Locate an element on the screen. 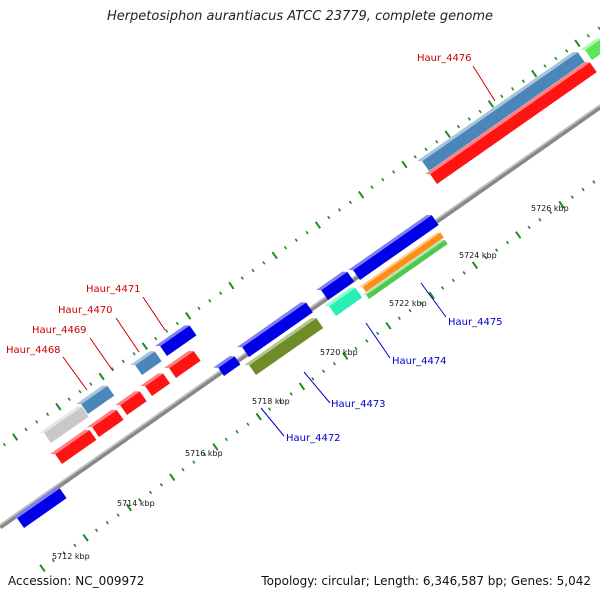 This screenshot has width=600, height=600. gene-label: Haur_4470 is located at coordinates (85, 310).